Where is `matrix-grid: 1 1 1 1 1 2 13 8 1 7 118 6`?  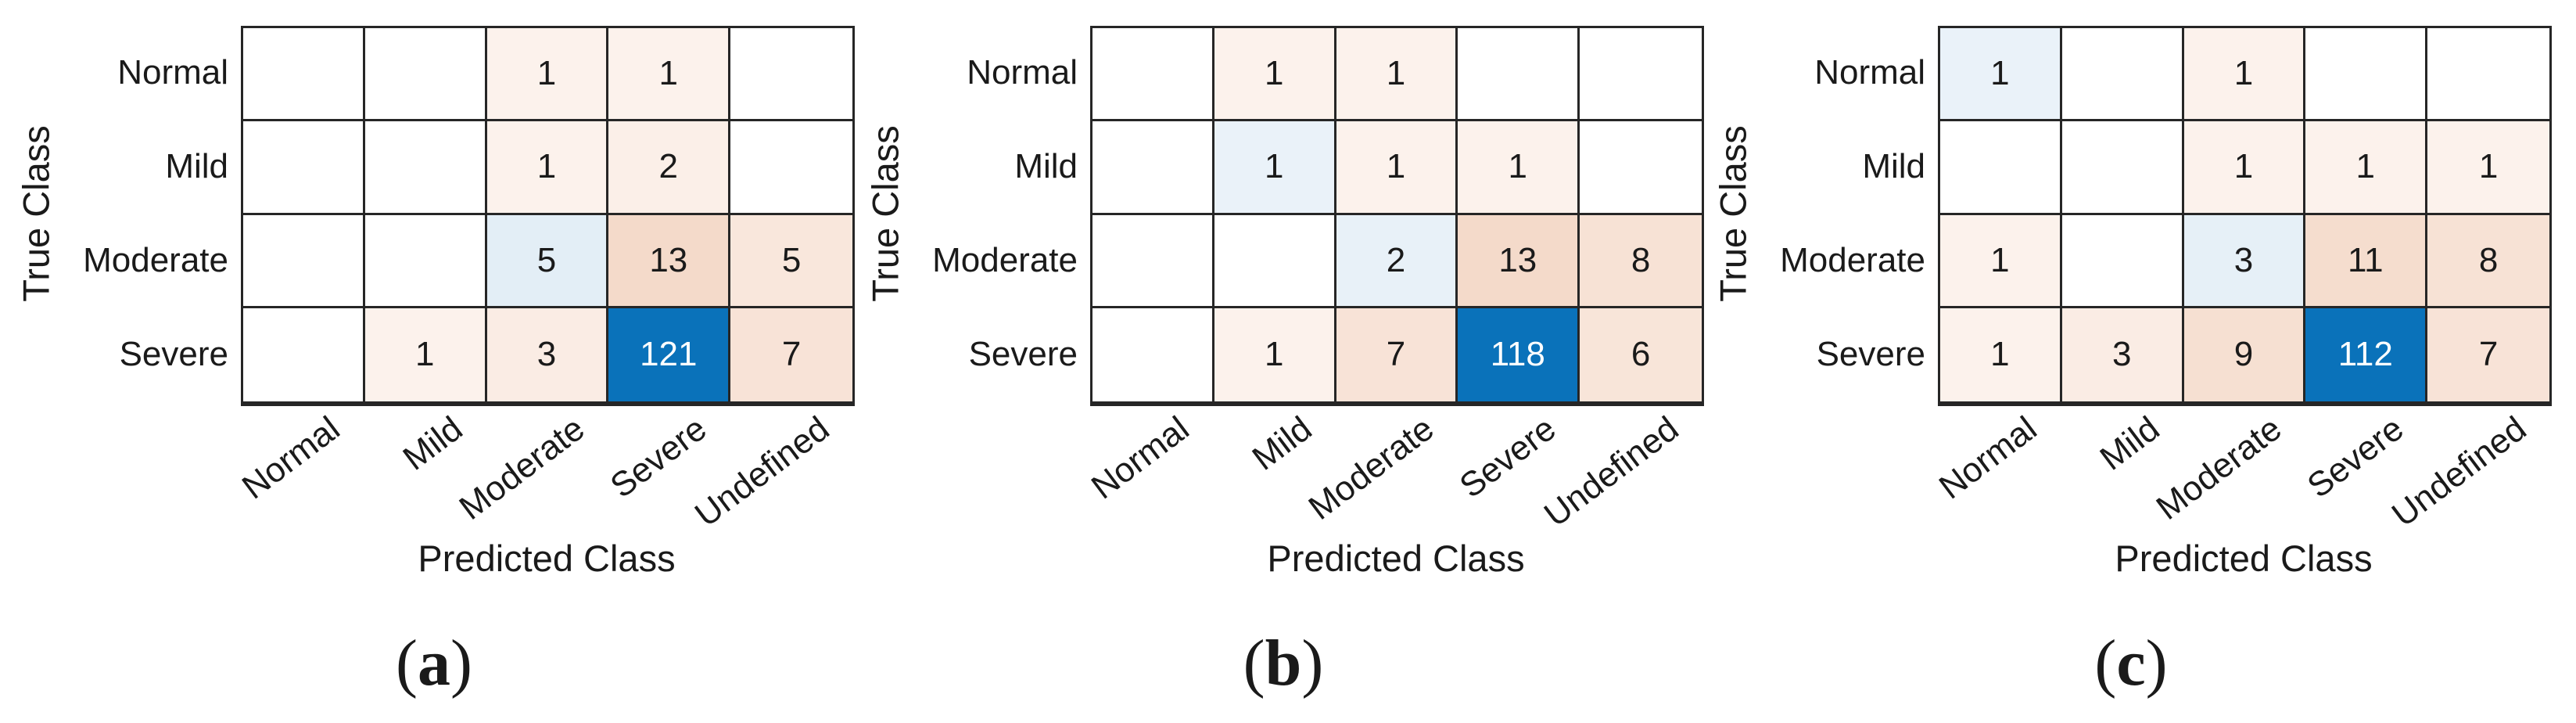
matrix-grid: 1 1 1 1 1 2 13 8 1 7 118 6 is located at coordinates (1397, 216).